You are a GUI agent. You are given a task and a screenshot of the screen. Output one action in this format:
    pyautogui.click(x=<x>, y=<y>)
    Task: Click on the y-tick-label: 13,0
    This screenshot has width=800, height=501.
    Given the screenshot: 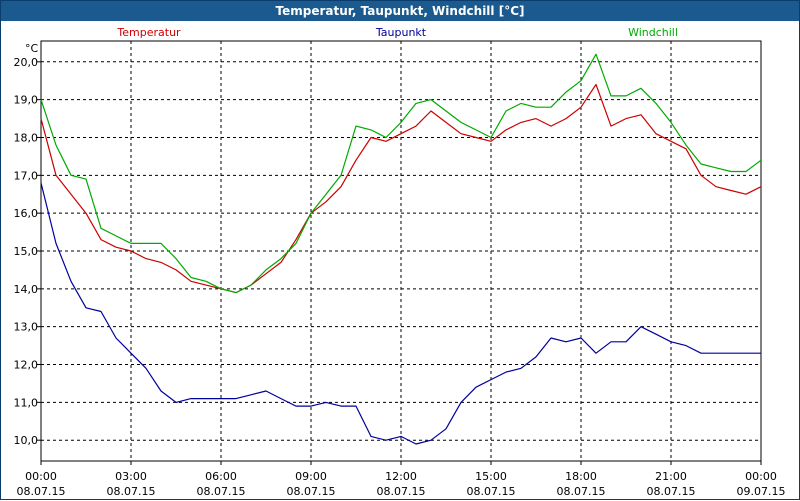 What is the action you would take?
    pyautogui.click(x=26, y=327)
    